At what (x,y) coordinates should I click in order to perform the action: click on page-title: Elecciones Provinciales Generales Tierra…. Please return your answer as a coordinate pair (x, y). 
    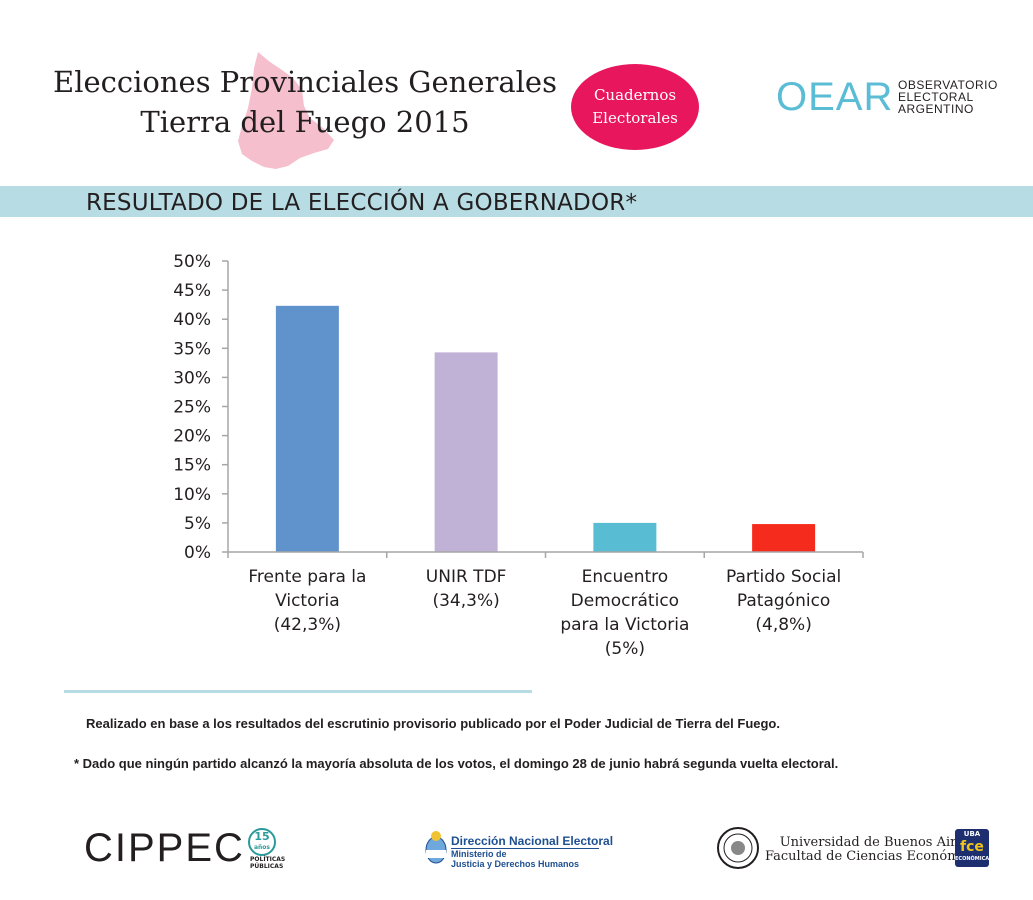
    Looking at the image, I should click on (305, 102).